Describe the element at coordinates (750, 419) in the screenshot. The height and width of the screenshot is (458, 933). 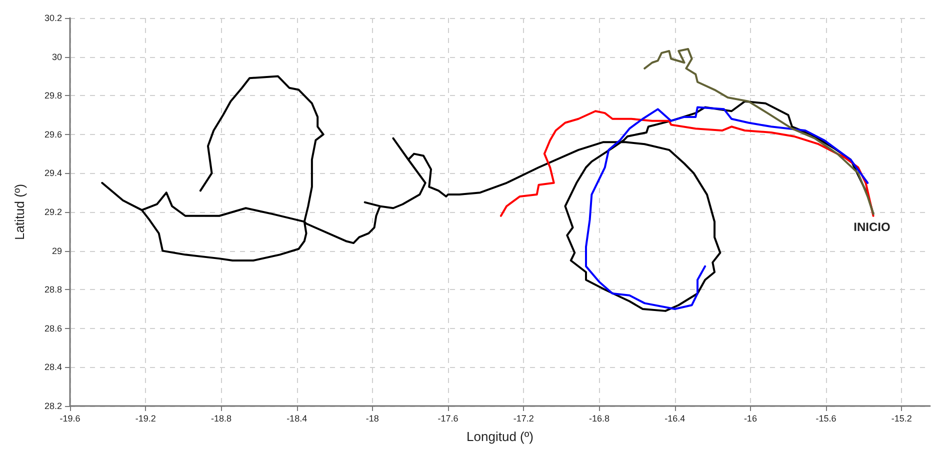
I see `x-tick-label: -16` at that location.